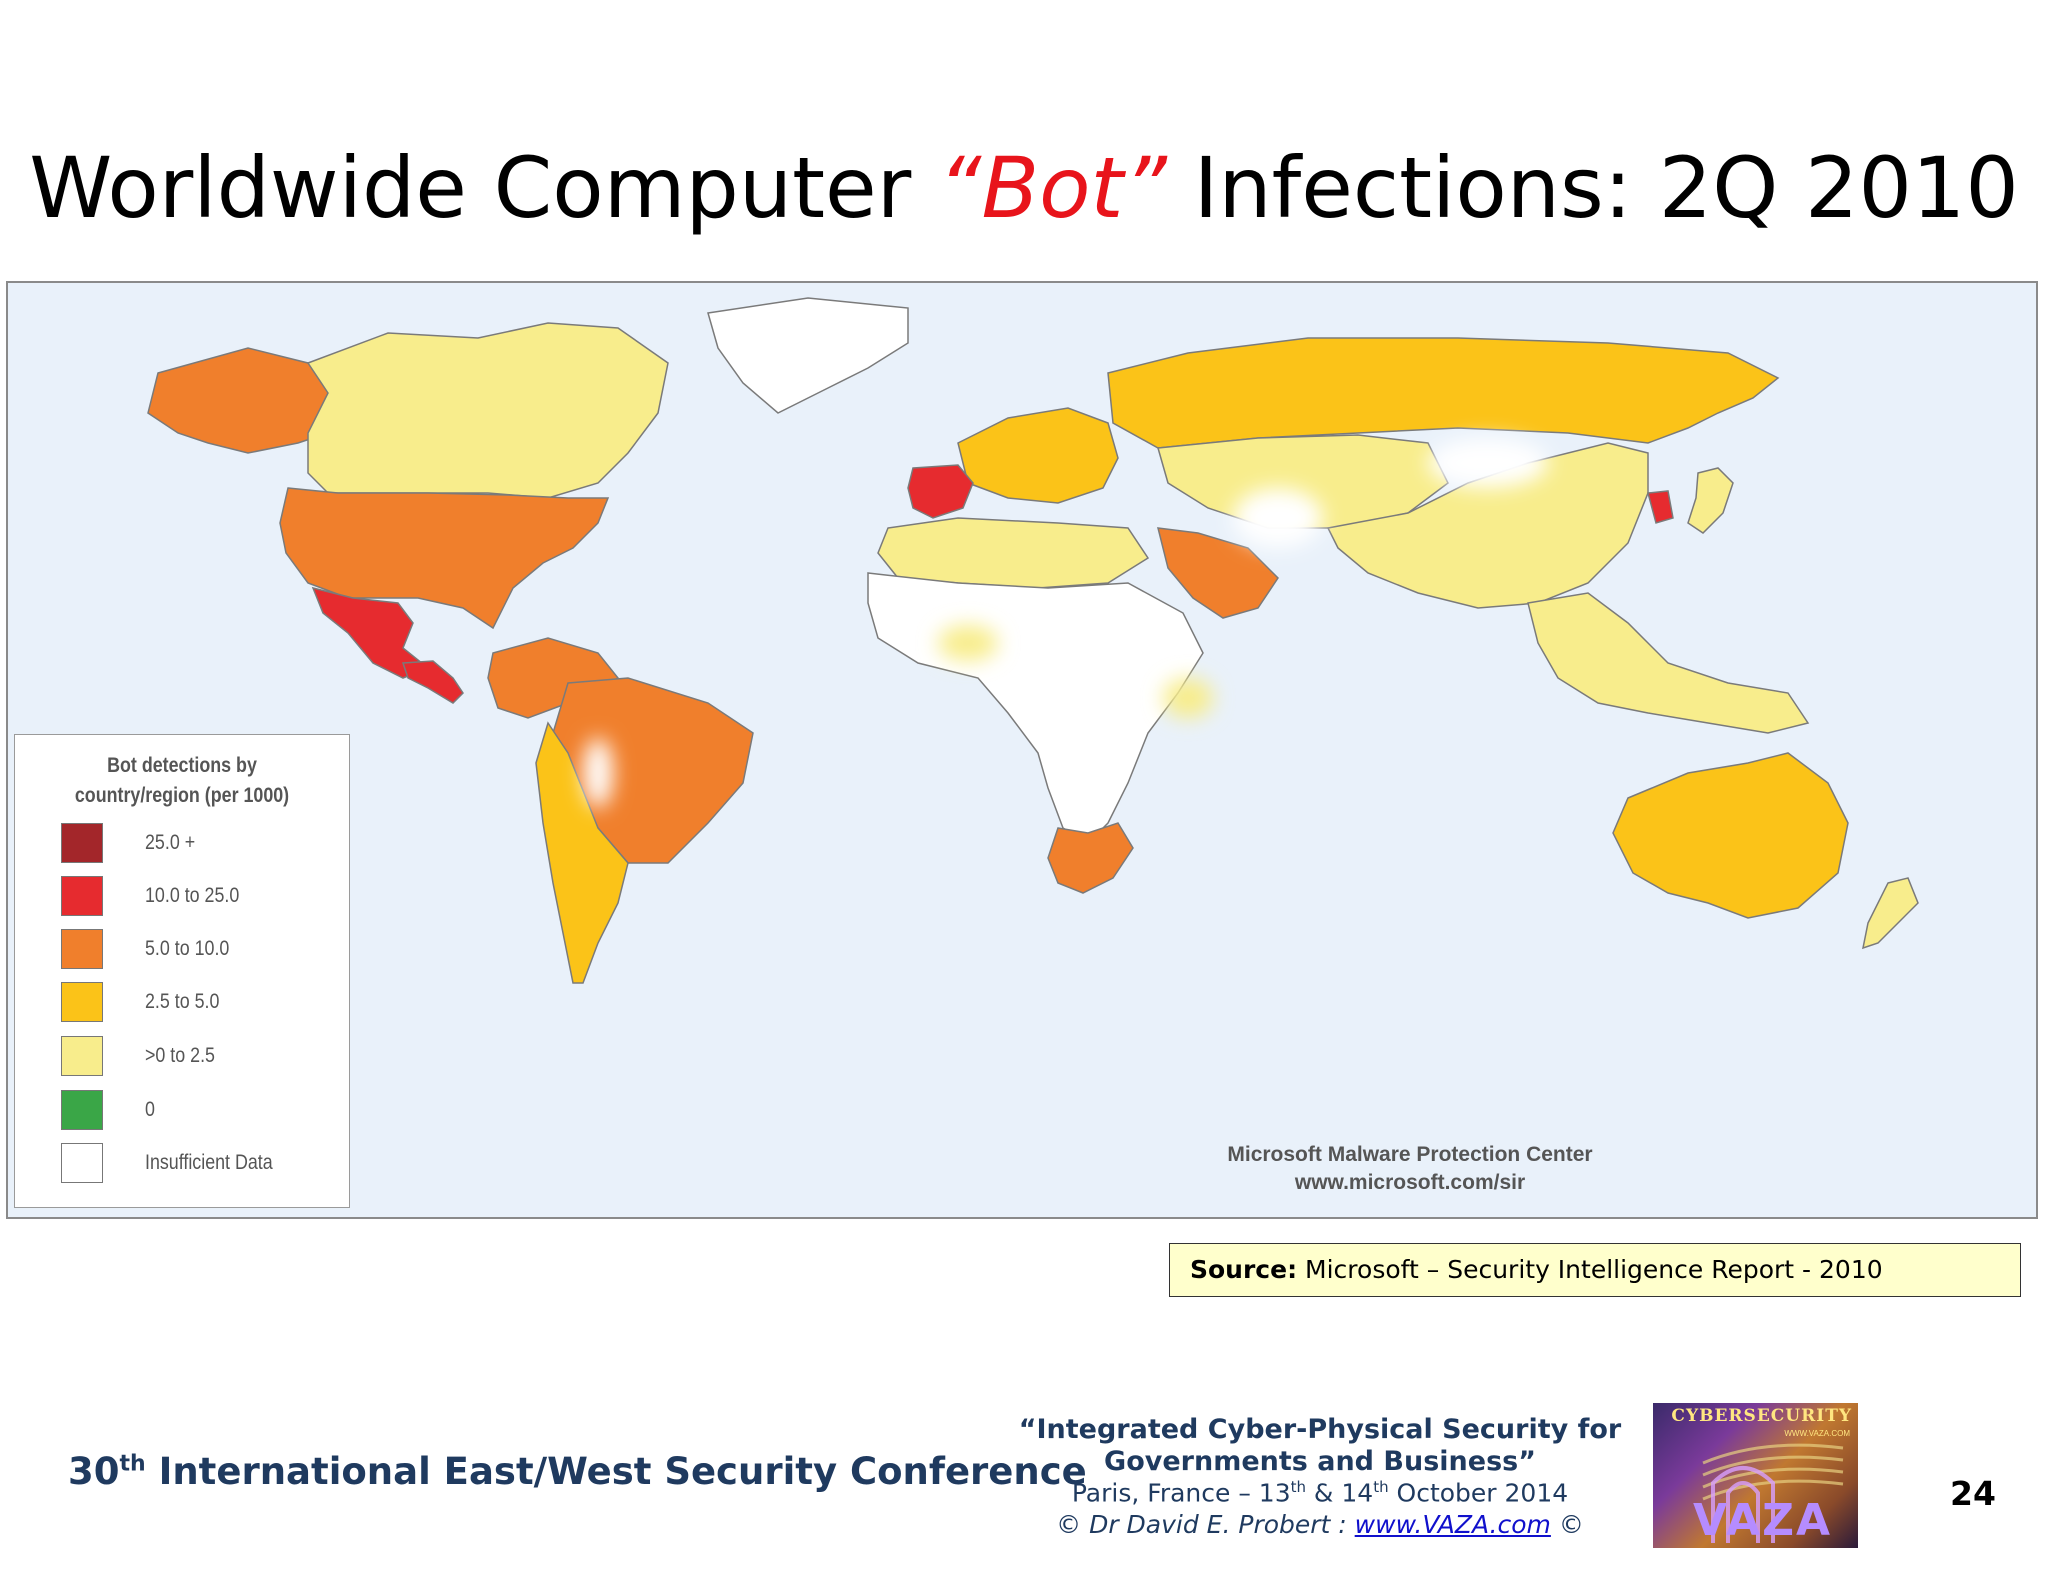  What do you see at coordinates (1409, 1182) in the screenshot?
I see `map-credit-line2: www.microsoft.com/sir` at bounding box center [1409, 1182].